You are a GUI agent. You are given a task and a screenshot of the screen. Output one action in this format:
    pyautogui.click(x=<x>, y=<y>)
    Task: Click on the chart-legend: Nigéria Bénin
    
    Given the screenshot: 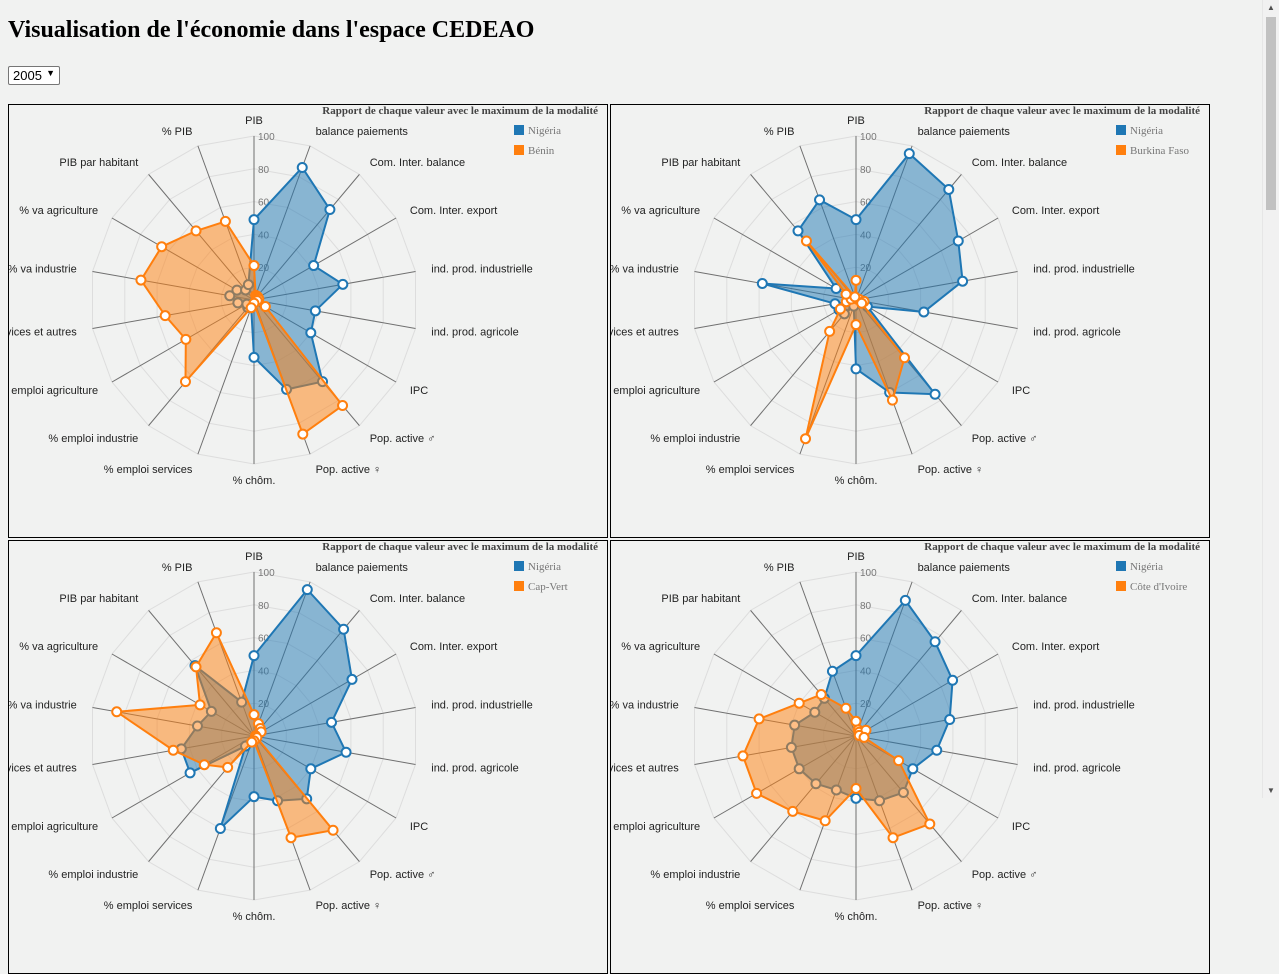 What is the action you would take?
    pyautogui.click(x=537, y=145)
    